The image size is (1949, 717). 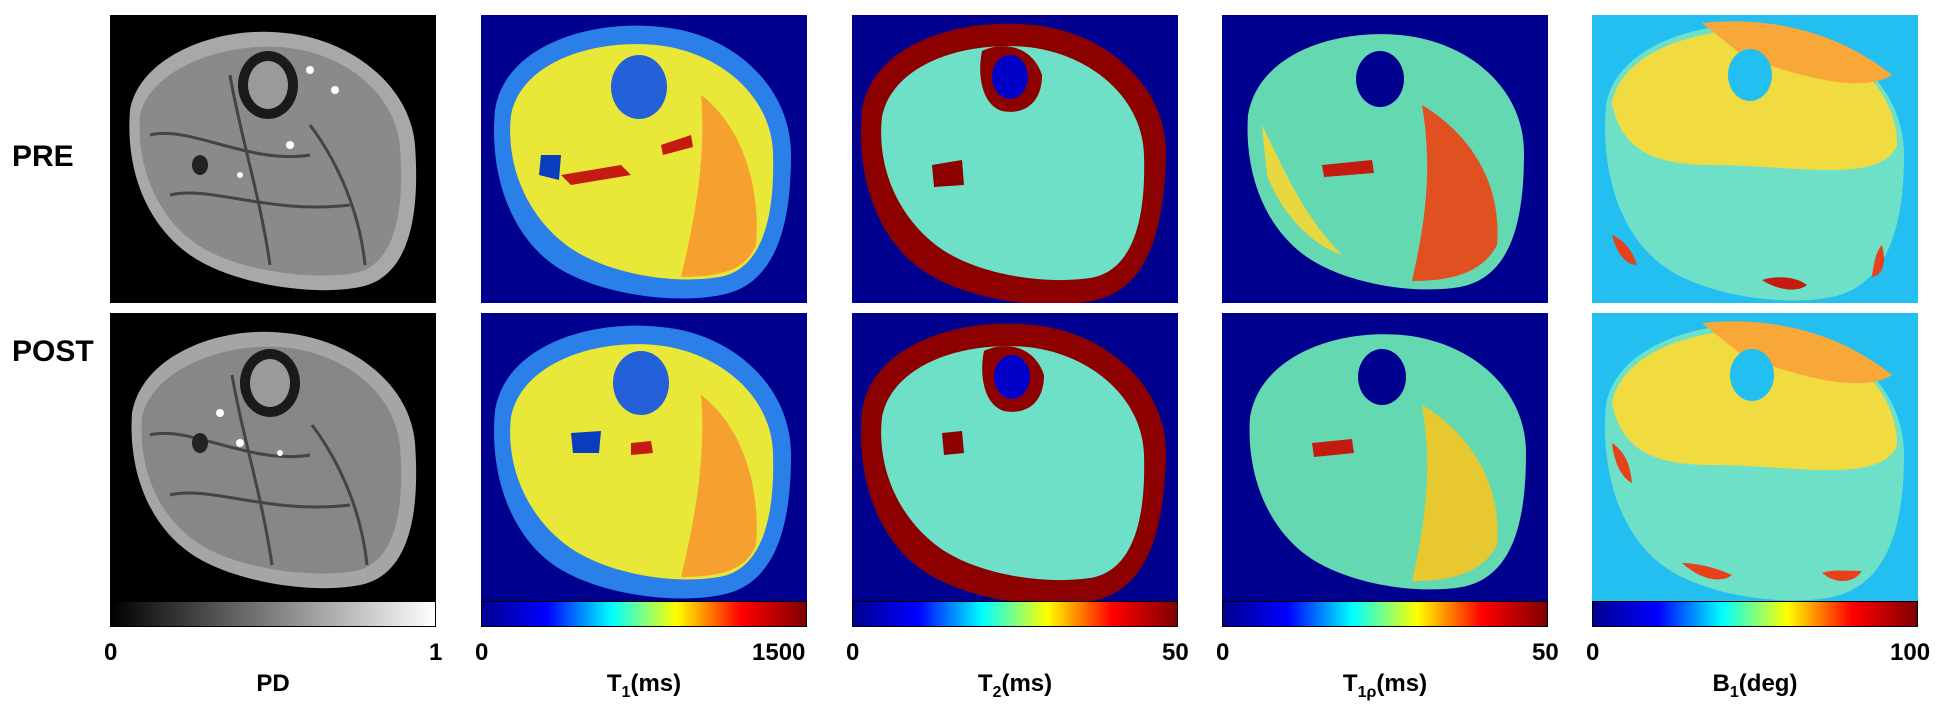 I want to click on t1-pre-map, so click(x=644, y=159).